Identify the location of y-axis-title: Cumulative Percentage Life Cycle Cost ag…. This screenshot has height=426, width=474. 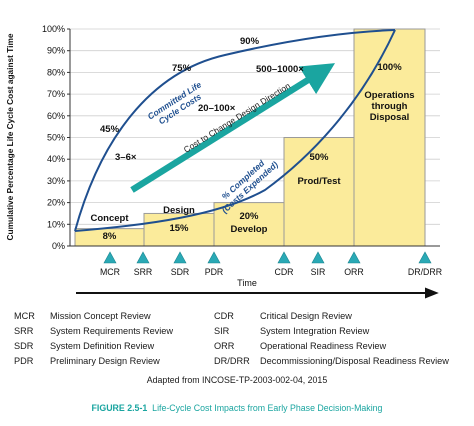
(10, 136).